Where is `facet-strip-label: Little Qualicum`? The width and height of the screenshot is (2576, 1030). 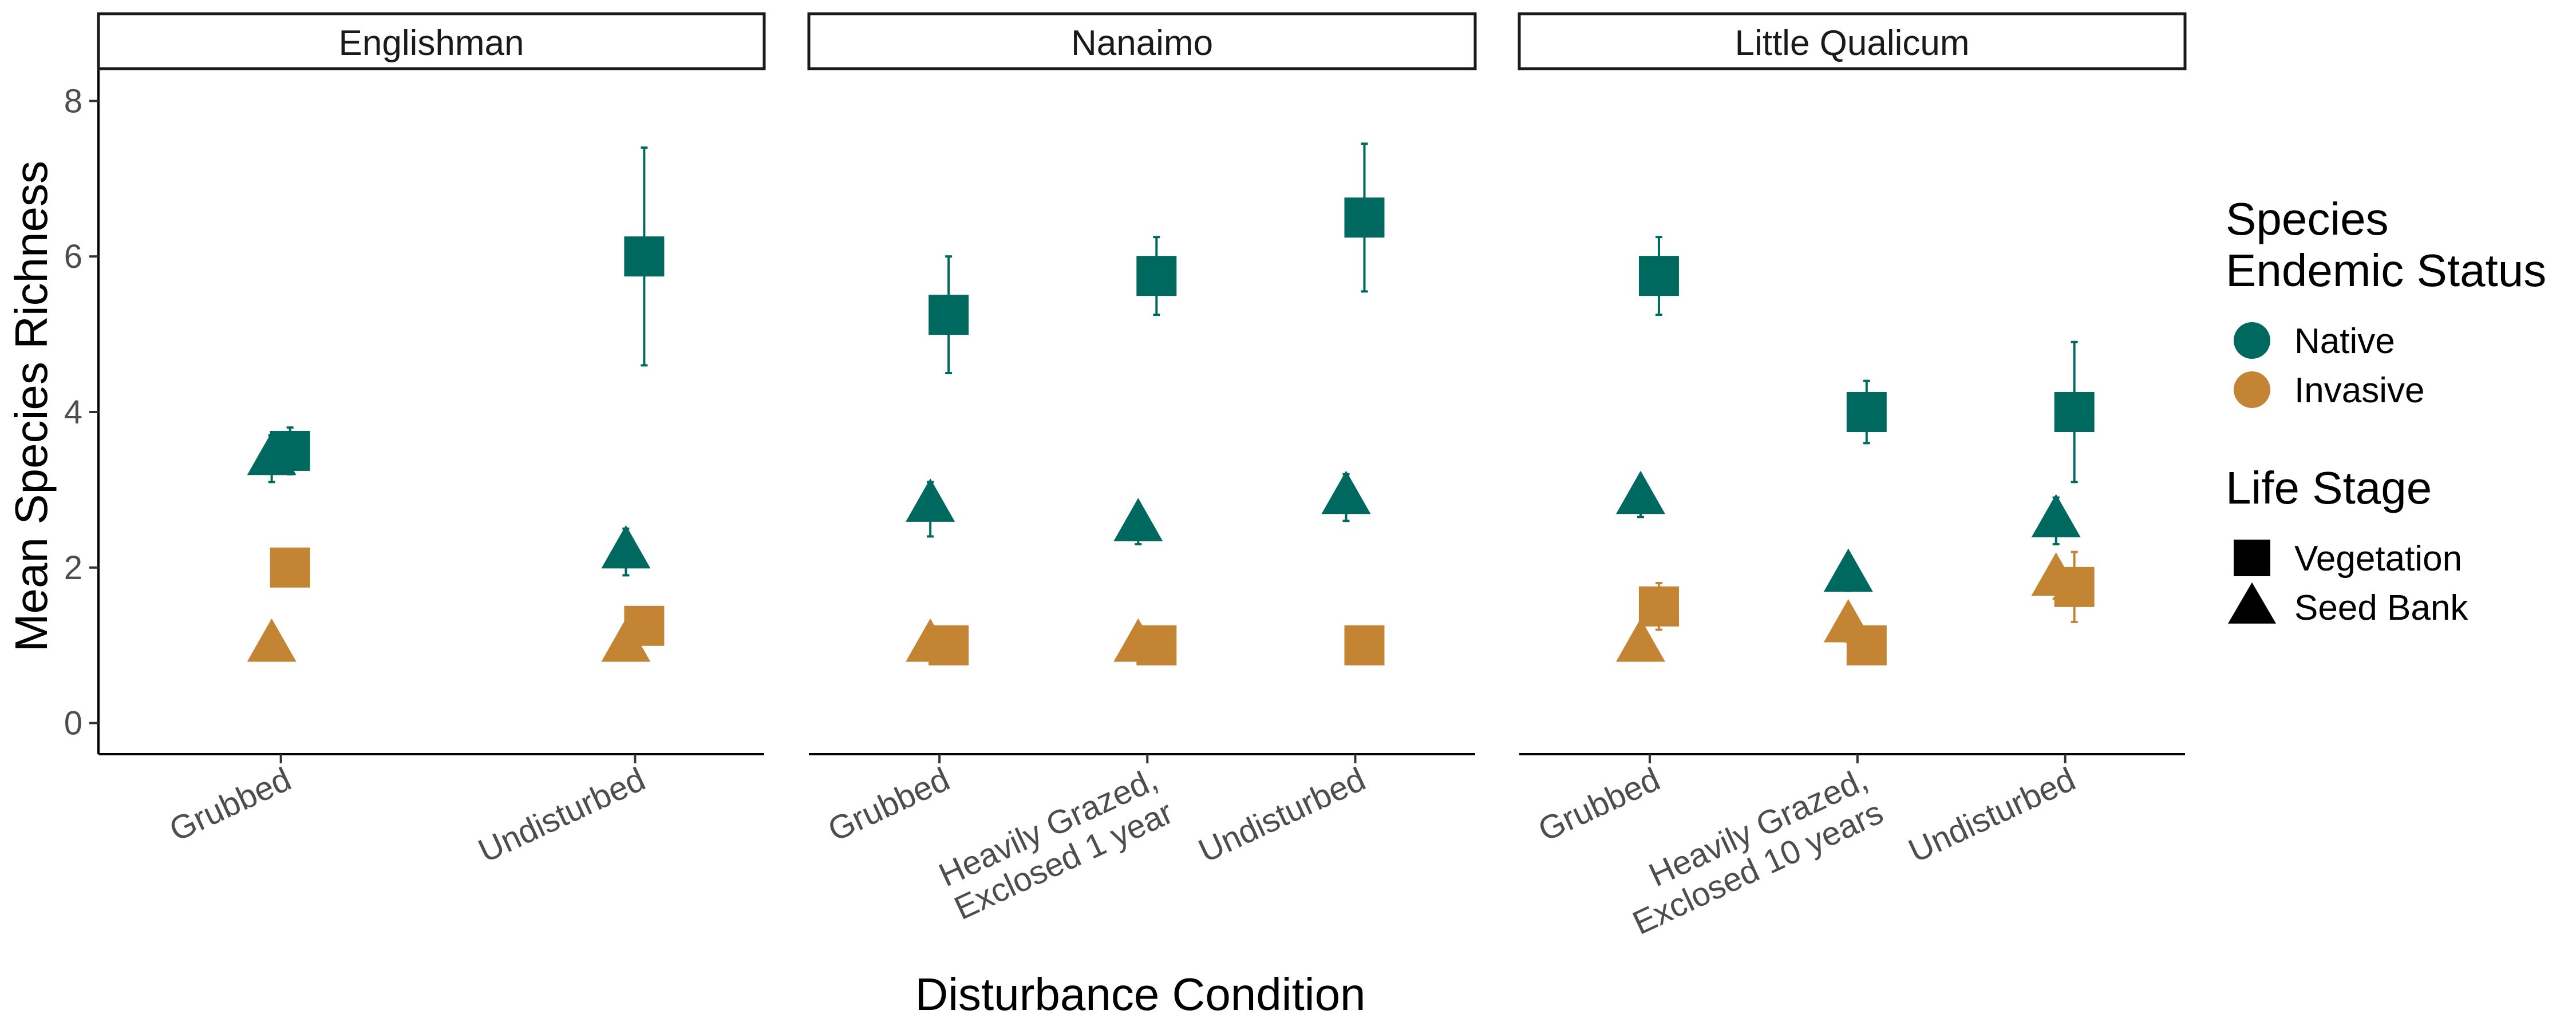 facet-strip-label: Little Qualicum is located at coordinates (1852, 43).